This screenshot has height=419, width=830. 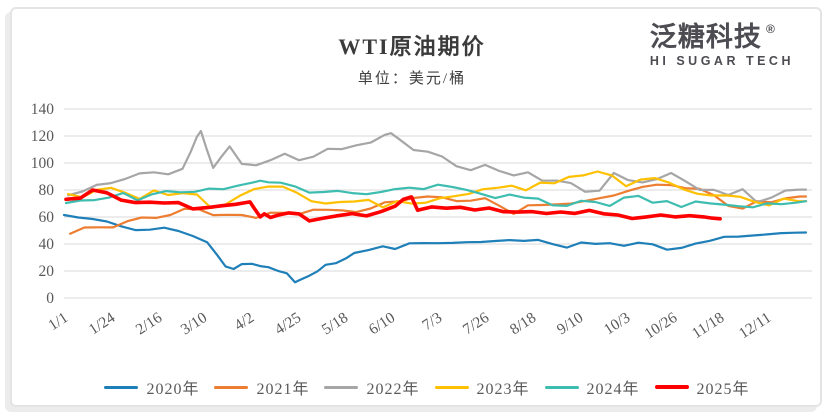 I want to click on x-tick-label: 1/1, so click(x=58, y=321).